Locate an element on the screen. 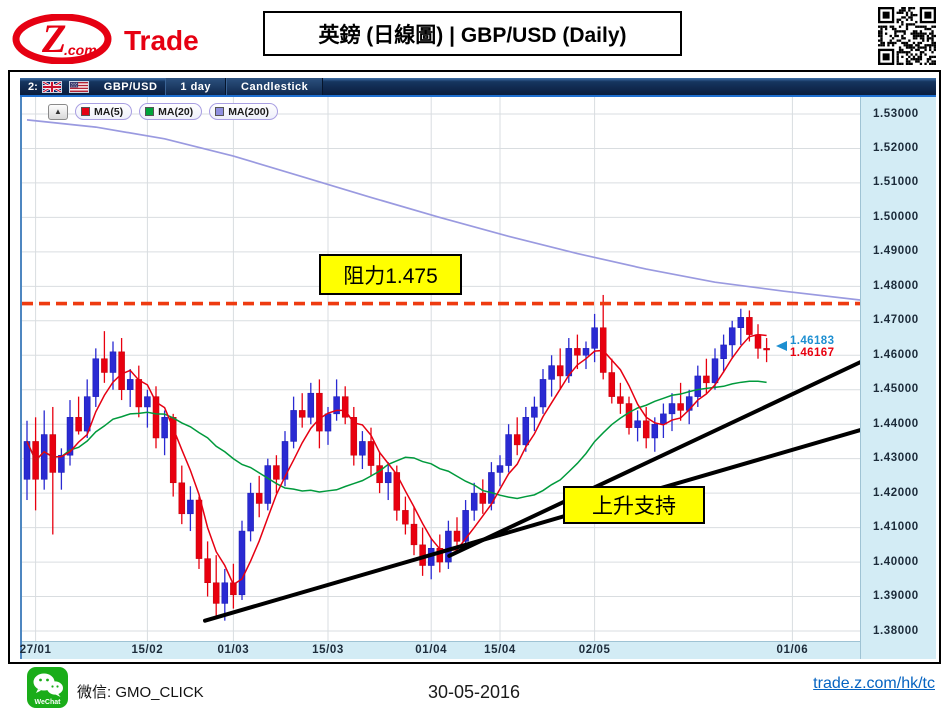 The image size is (949, 710). y-axis-label: 1.53000 is located at coordinates (896, 113).